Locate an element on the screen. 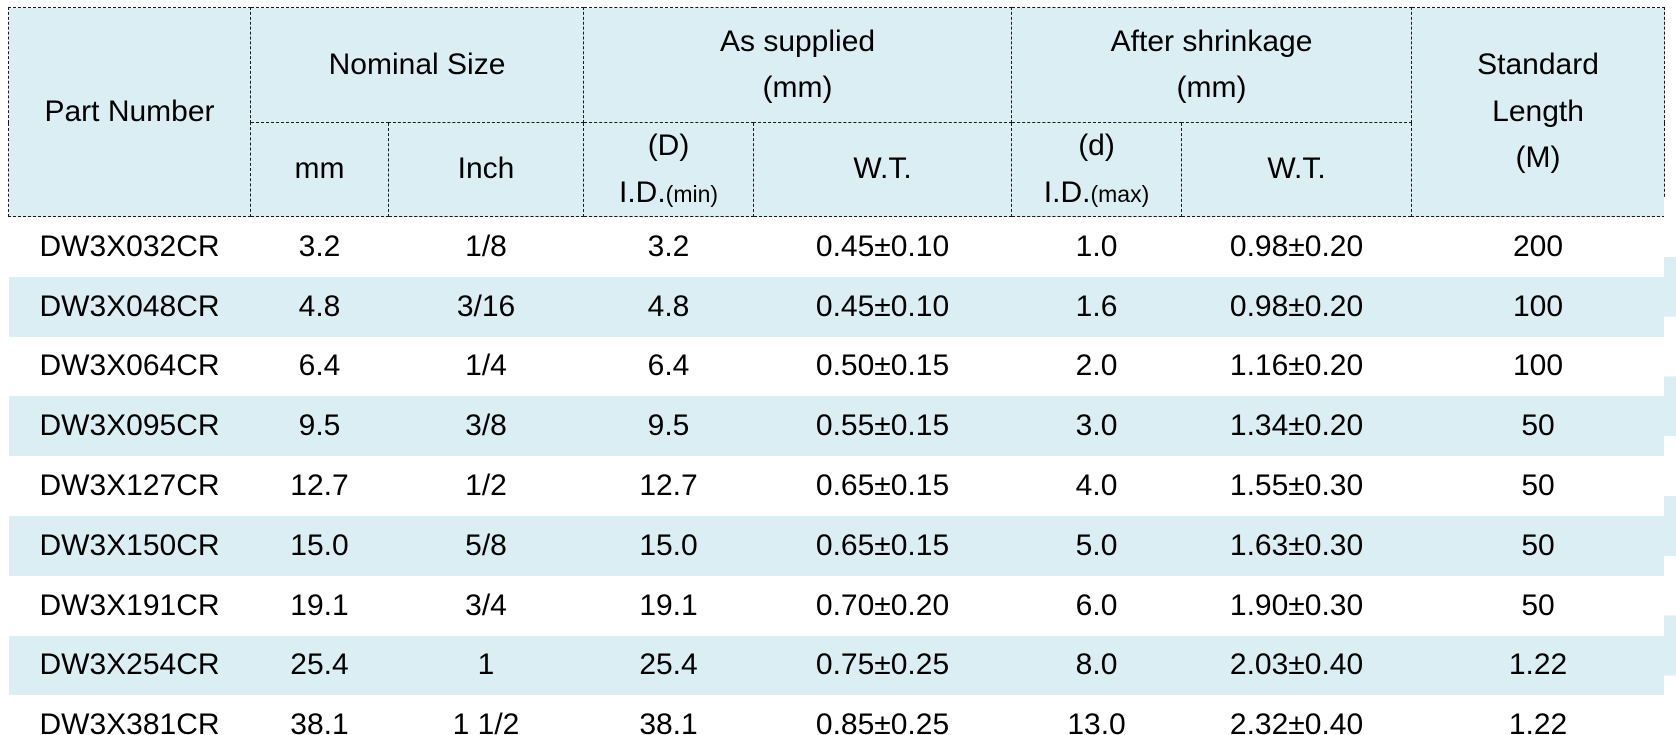  cell-supplied-wt: 0.55±0.15 is located at coordinates (882, 426).